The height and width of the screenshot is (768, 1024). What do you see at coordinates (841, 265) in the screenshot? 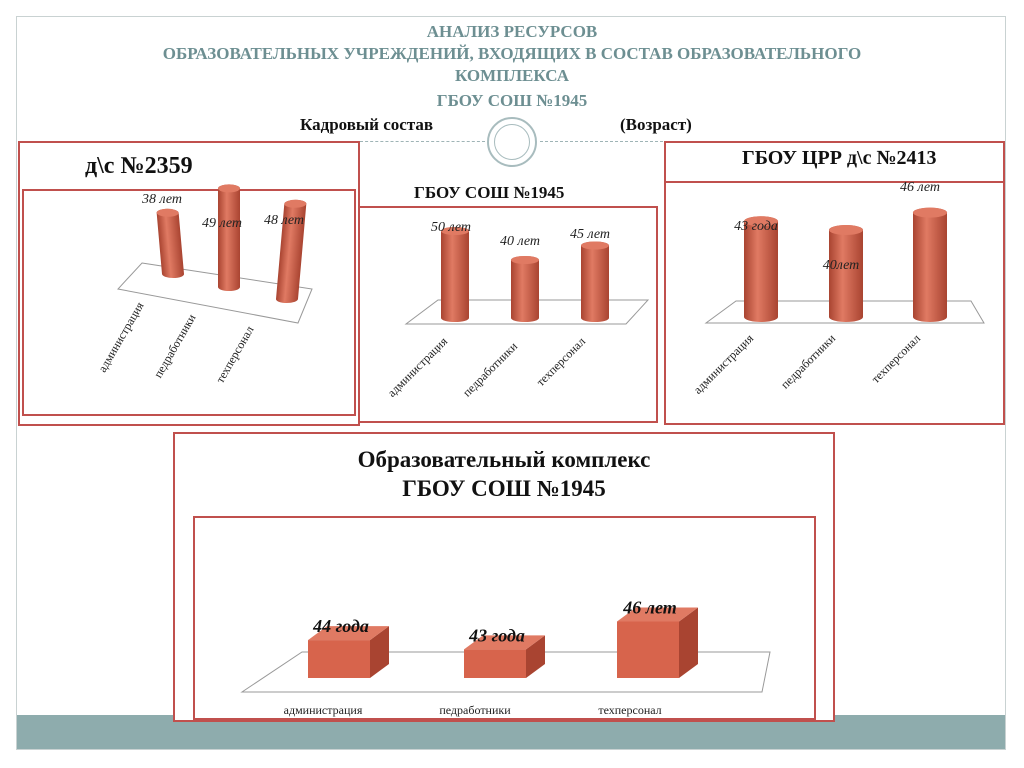
I see `data-label: 40лет` at bounding box center [841, 265].